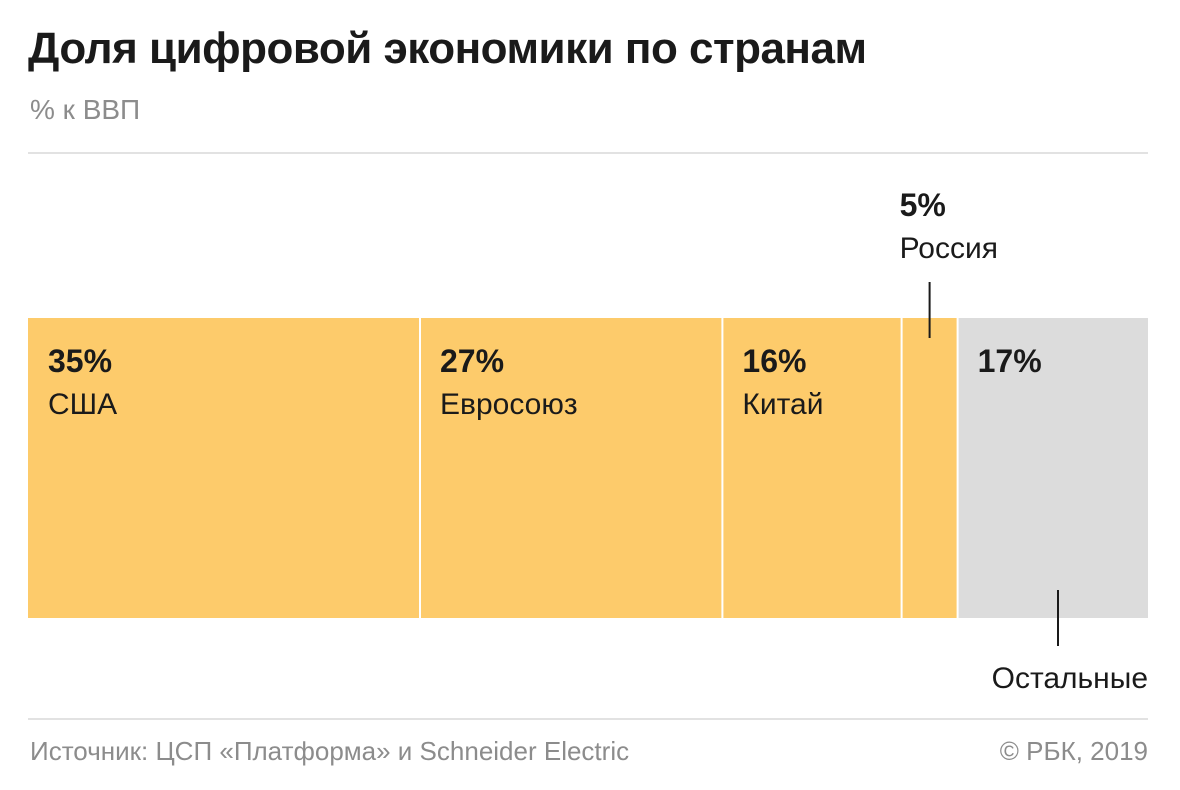 This screenshot has width=1180, height=790. Describe the element at coordinates (472, 361) in the screenshot. I see `value-label-segment-1: 27%` at that location.